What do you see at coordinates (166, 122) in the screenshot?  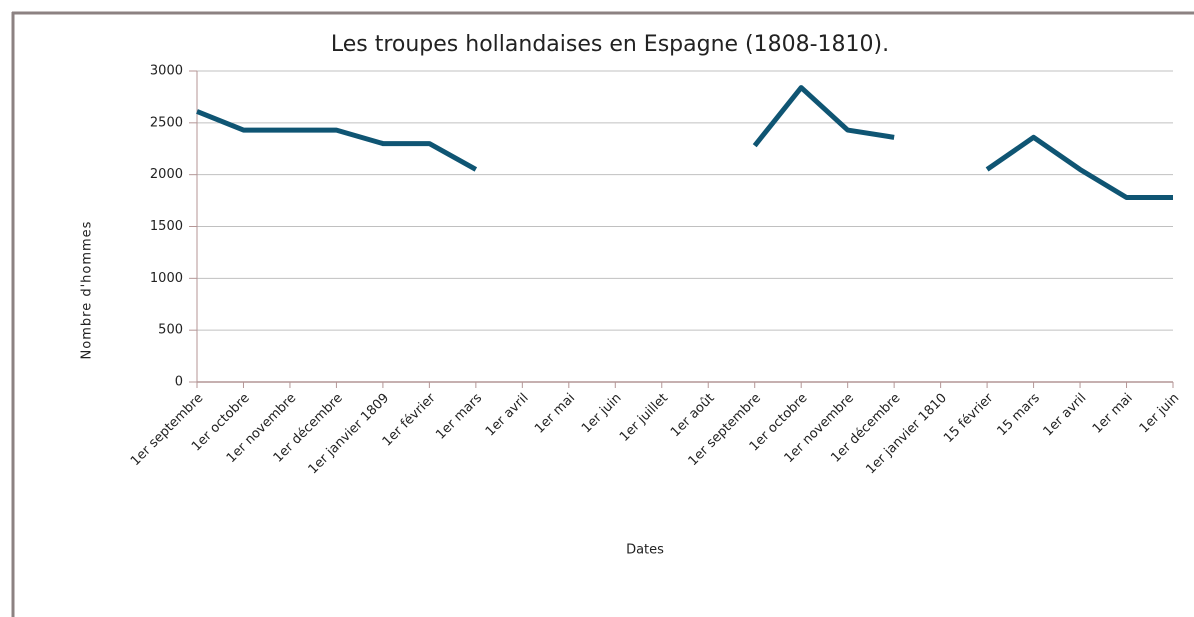 I see `y-tick-label: 2500` at bounding box center [166, 122].